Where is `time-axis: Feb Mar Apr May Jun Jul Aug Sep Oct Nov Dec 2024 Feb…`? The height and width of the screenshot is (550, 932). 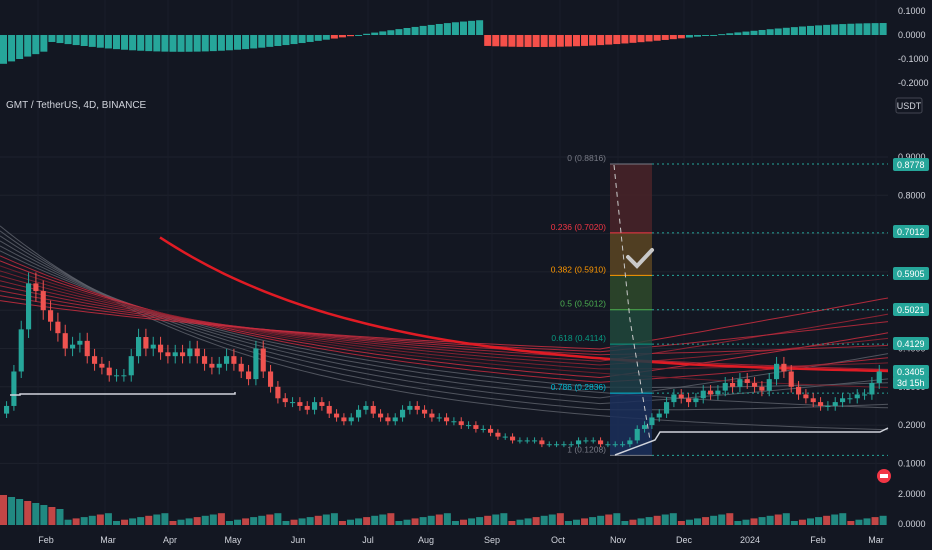 time-axis: Feb Mar Apr May Jun Jul Aug Sep Oct Nov Dec 2024 Feb… is located at coordinates (461, 540).